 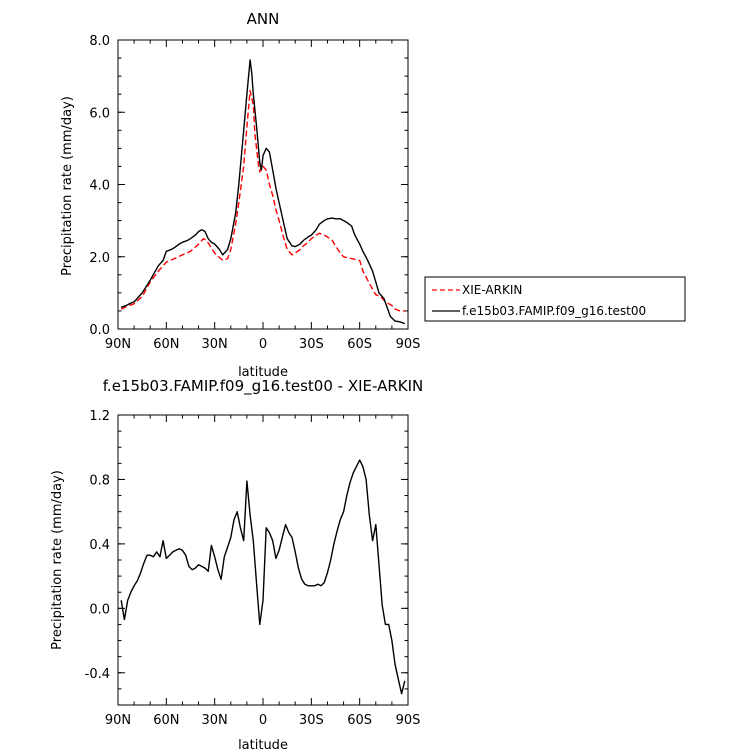 What do you see at coordinates (99, 186) in the screenshot?
I see `y-tick-label: 4.0` at bounding box center [99, 186].